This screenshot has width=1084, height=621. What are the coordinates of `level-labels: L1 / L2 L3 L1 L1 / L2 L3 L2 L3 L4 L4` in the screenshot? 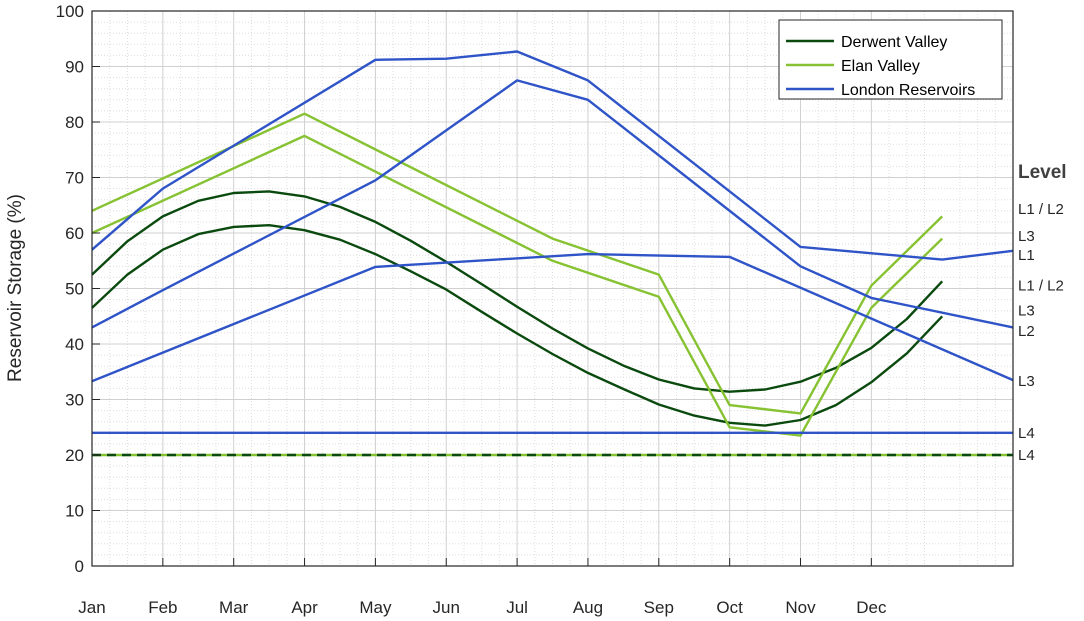 It's located at (1041, 332).